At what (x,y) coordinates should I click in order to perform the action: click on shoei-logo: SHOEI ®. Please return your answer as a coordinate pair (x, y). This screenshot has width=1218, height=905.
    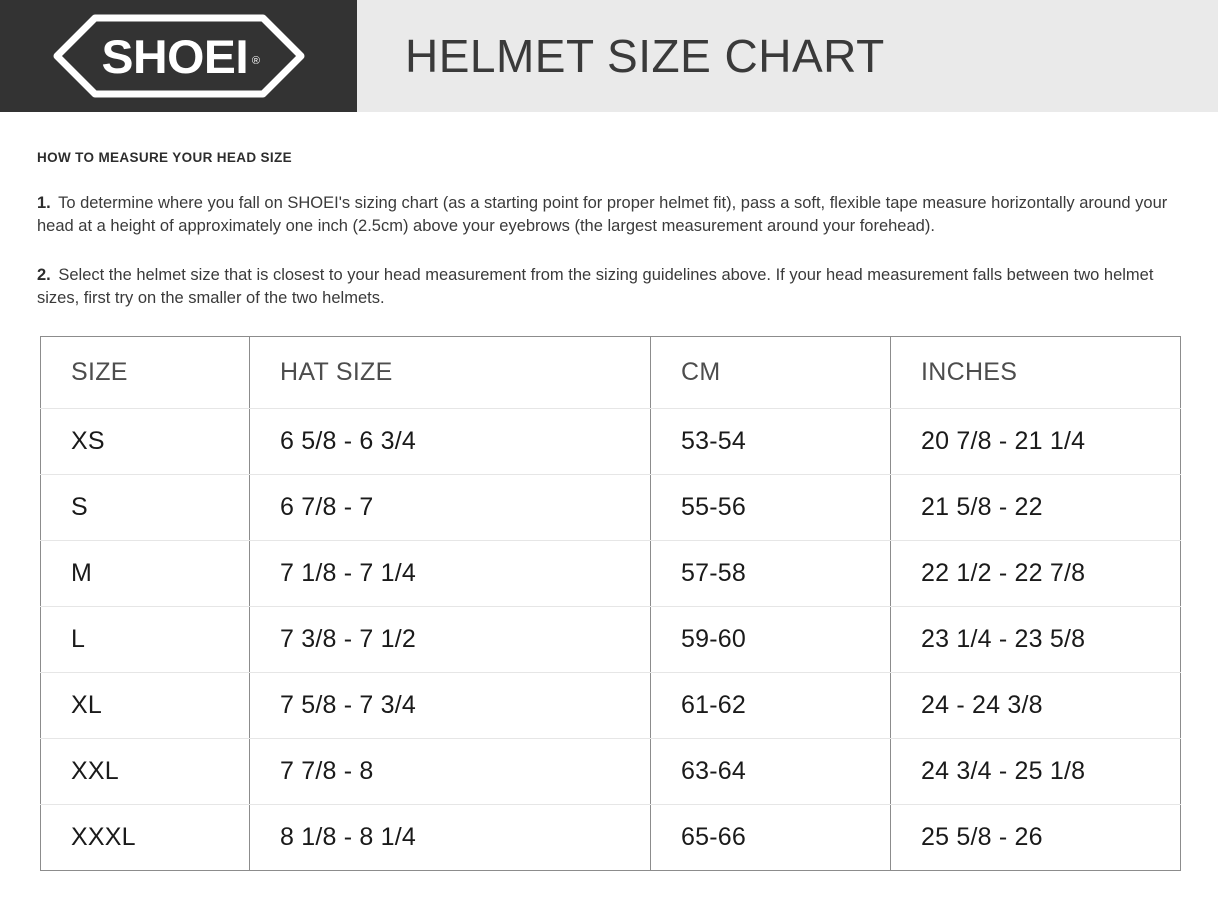
    Looking at the image, I should click on (179, 56).